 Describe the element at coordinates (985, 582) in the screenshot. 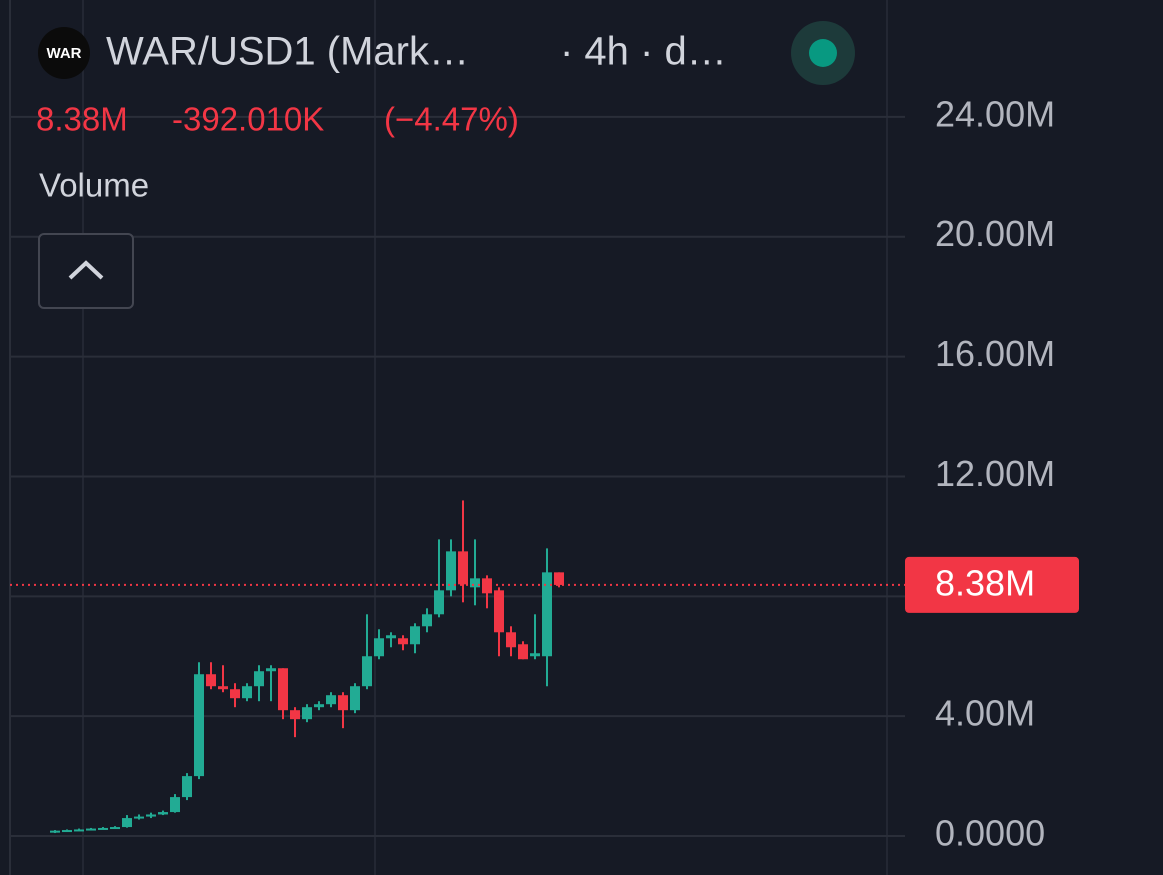

I see `last-price-label: 8.38M` at that location.